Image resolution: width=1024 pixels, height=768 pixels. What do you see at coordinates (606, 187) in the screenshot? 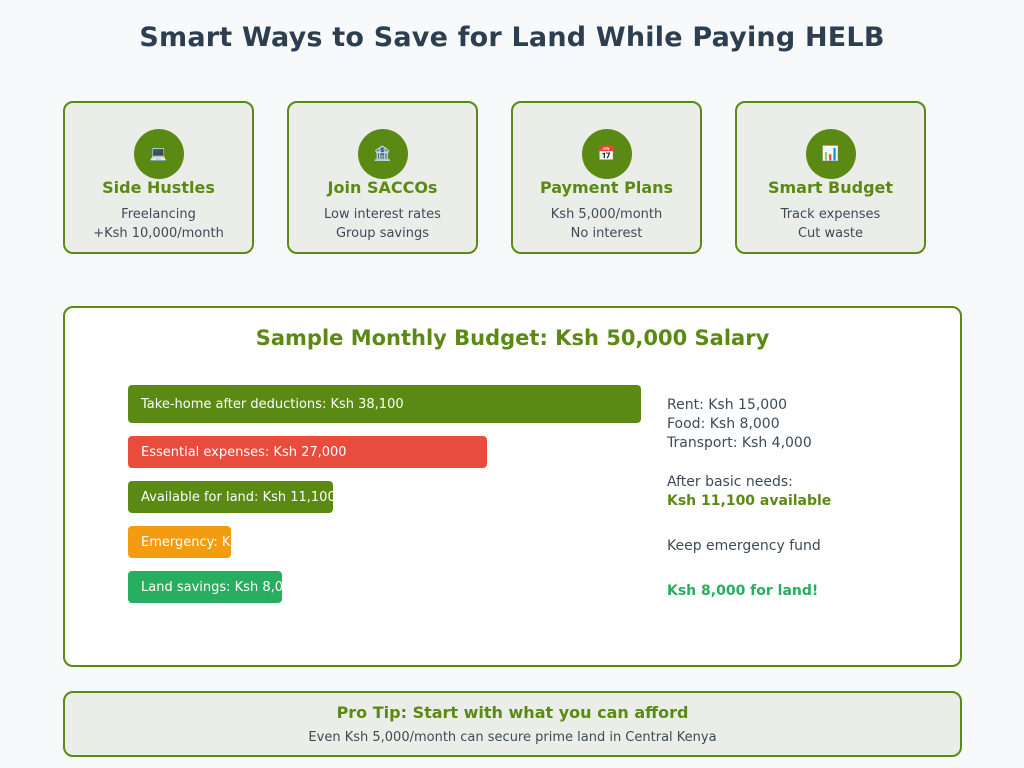
I see `card-title: Payment Plans` at bounding box center [606, 187].